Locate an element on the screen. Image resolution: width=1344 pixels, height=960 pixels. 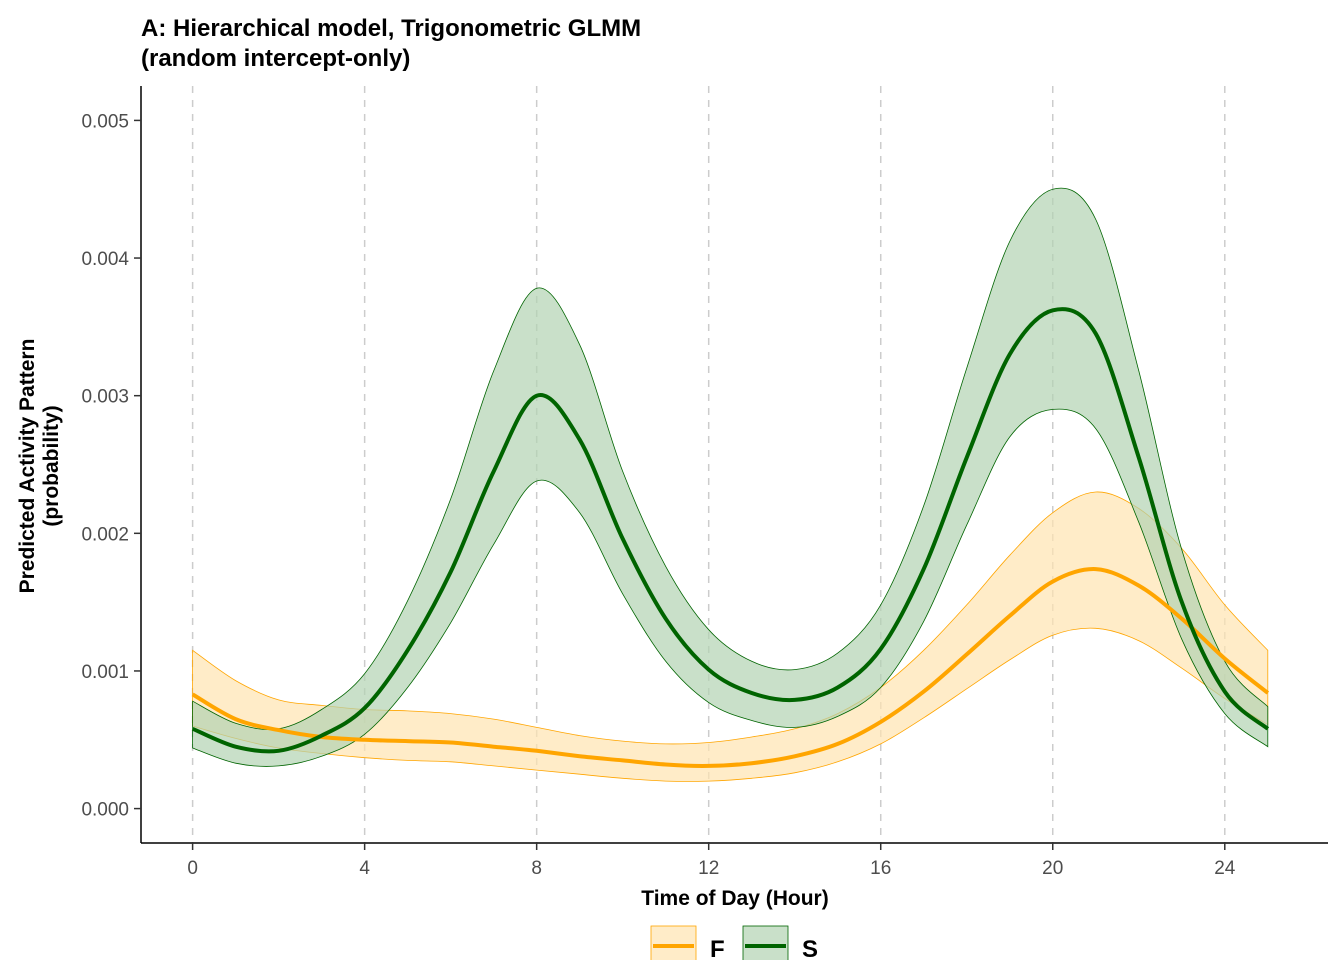
x-tick-label: 20 is located at coordinates (1052, 868).